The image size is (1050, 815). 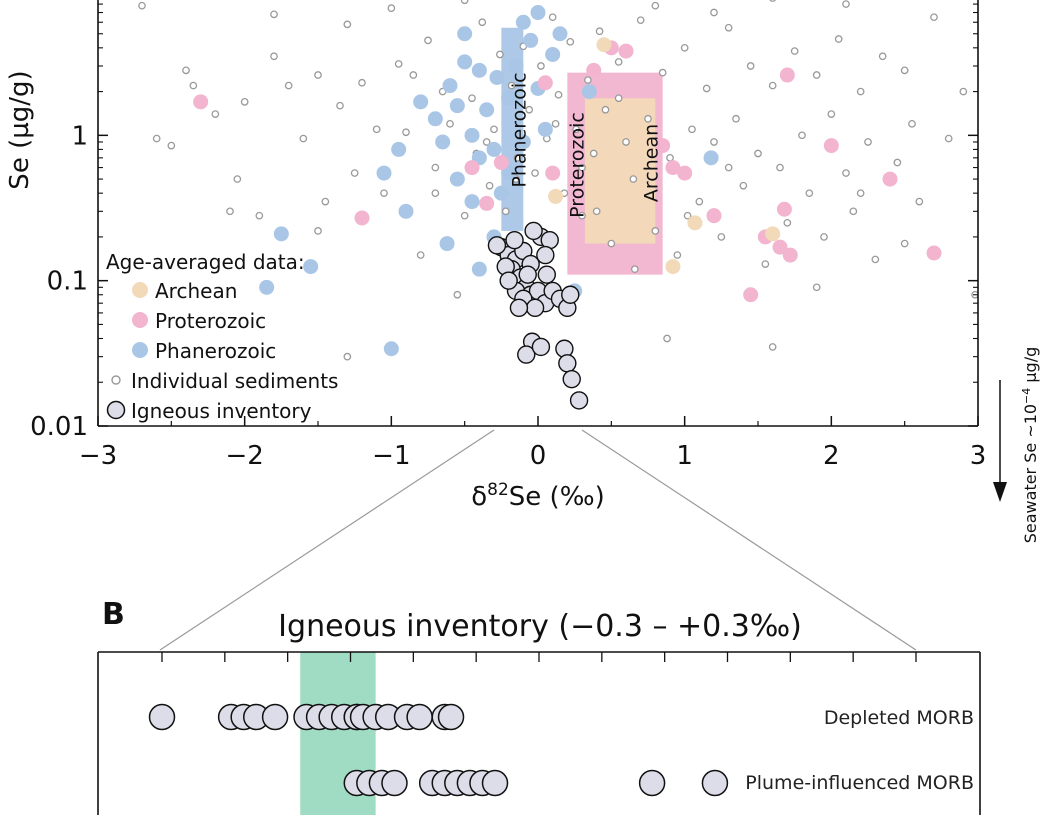 What do you see at coordinates (327, 540) in the screenshot?
I see `zoom-connector-left` at bounding box center [327, 540].